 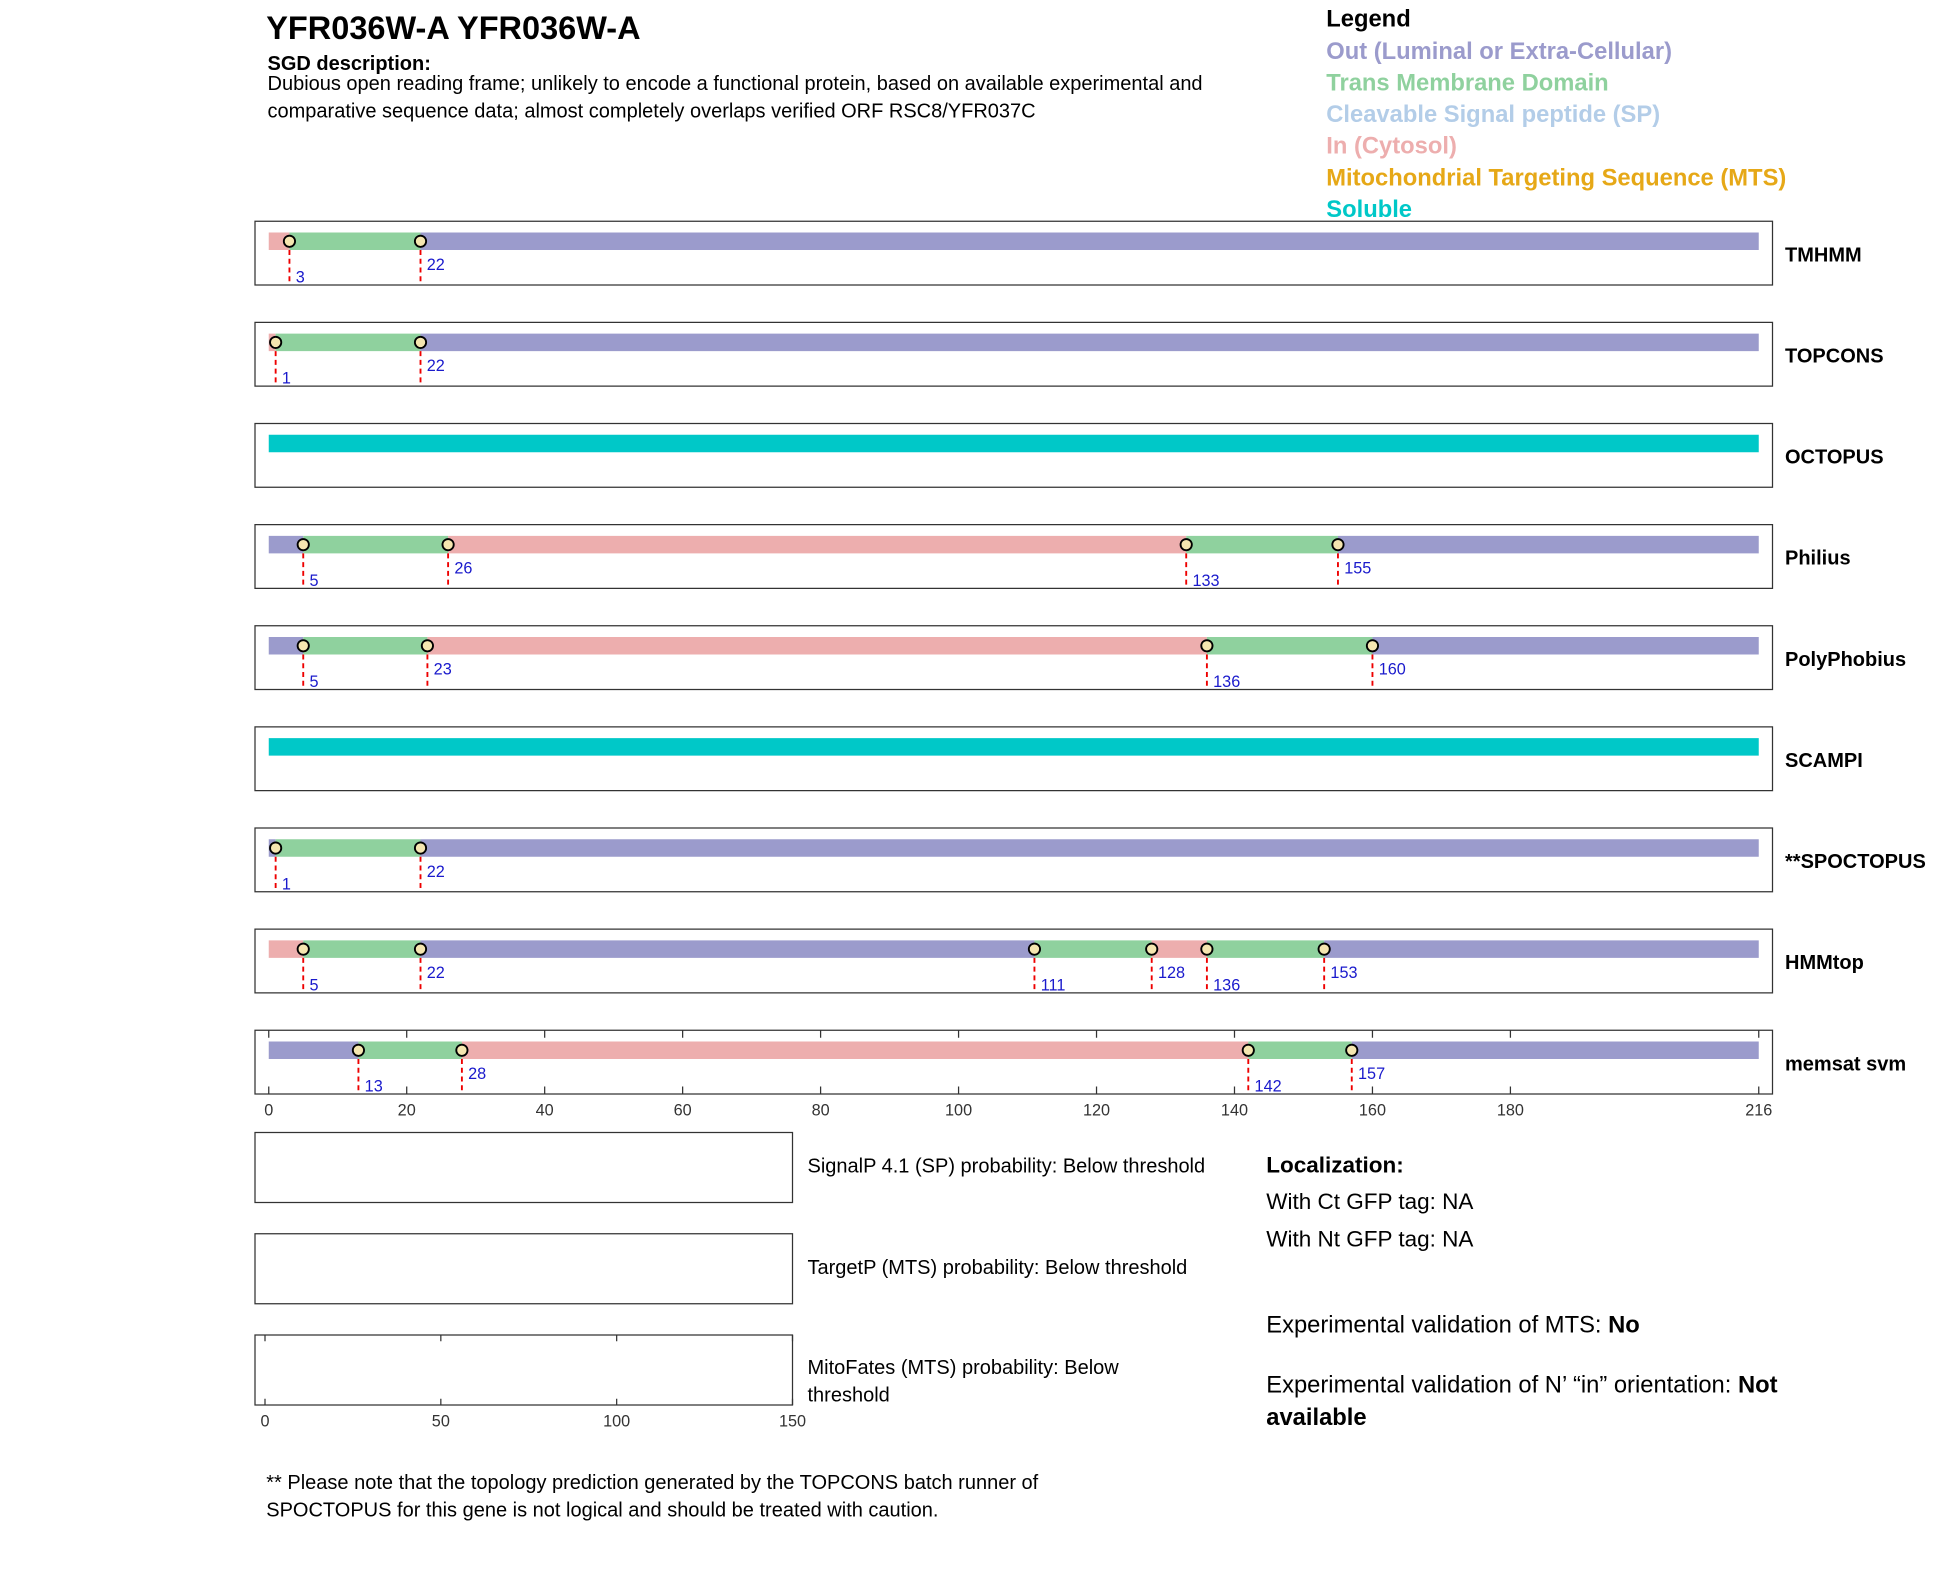 What do you see at coordinates (1369, 1238) in the screenshot?
I see `localization-nt: With Nt GFP tag: NA` at bounding box center [1369, 1238].